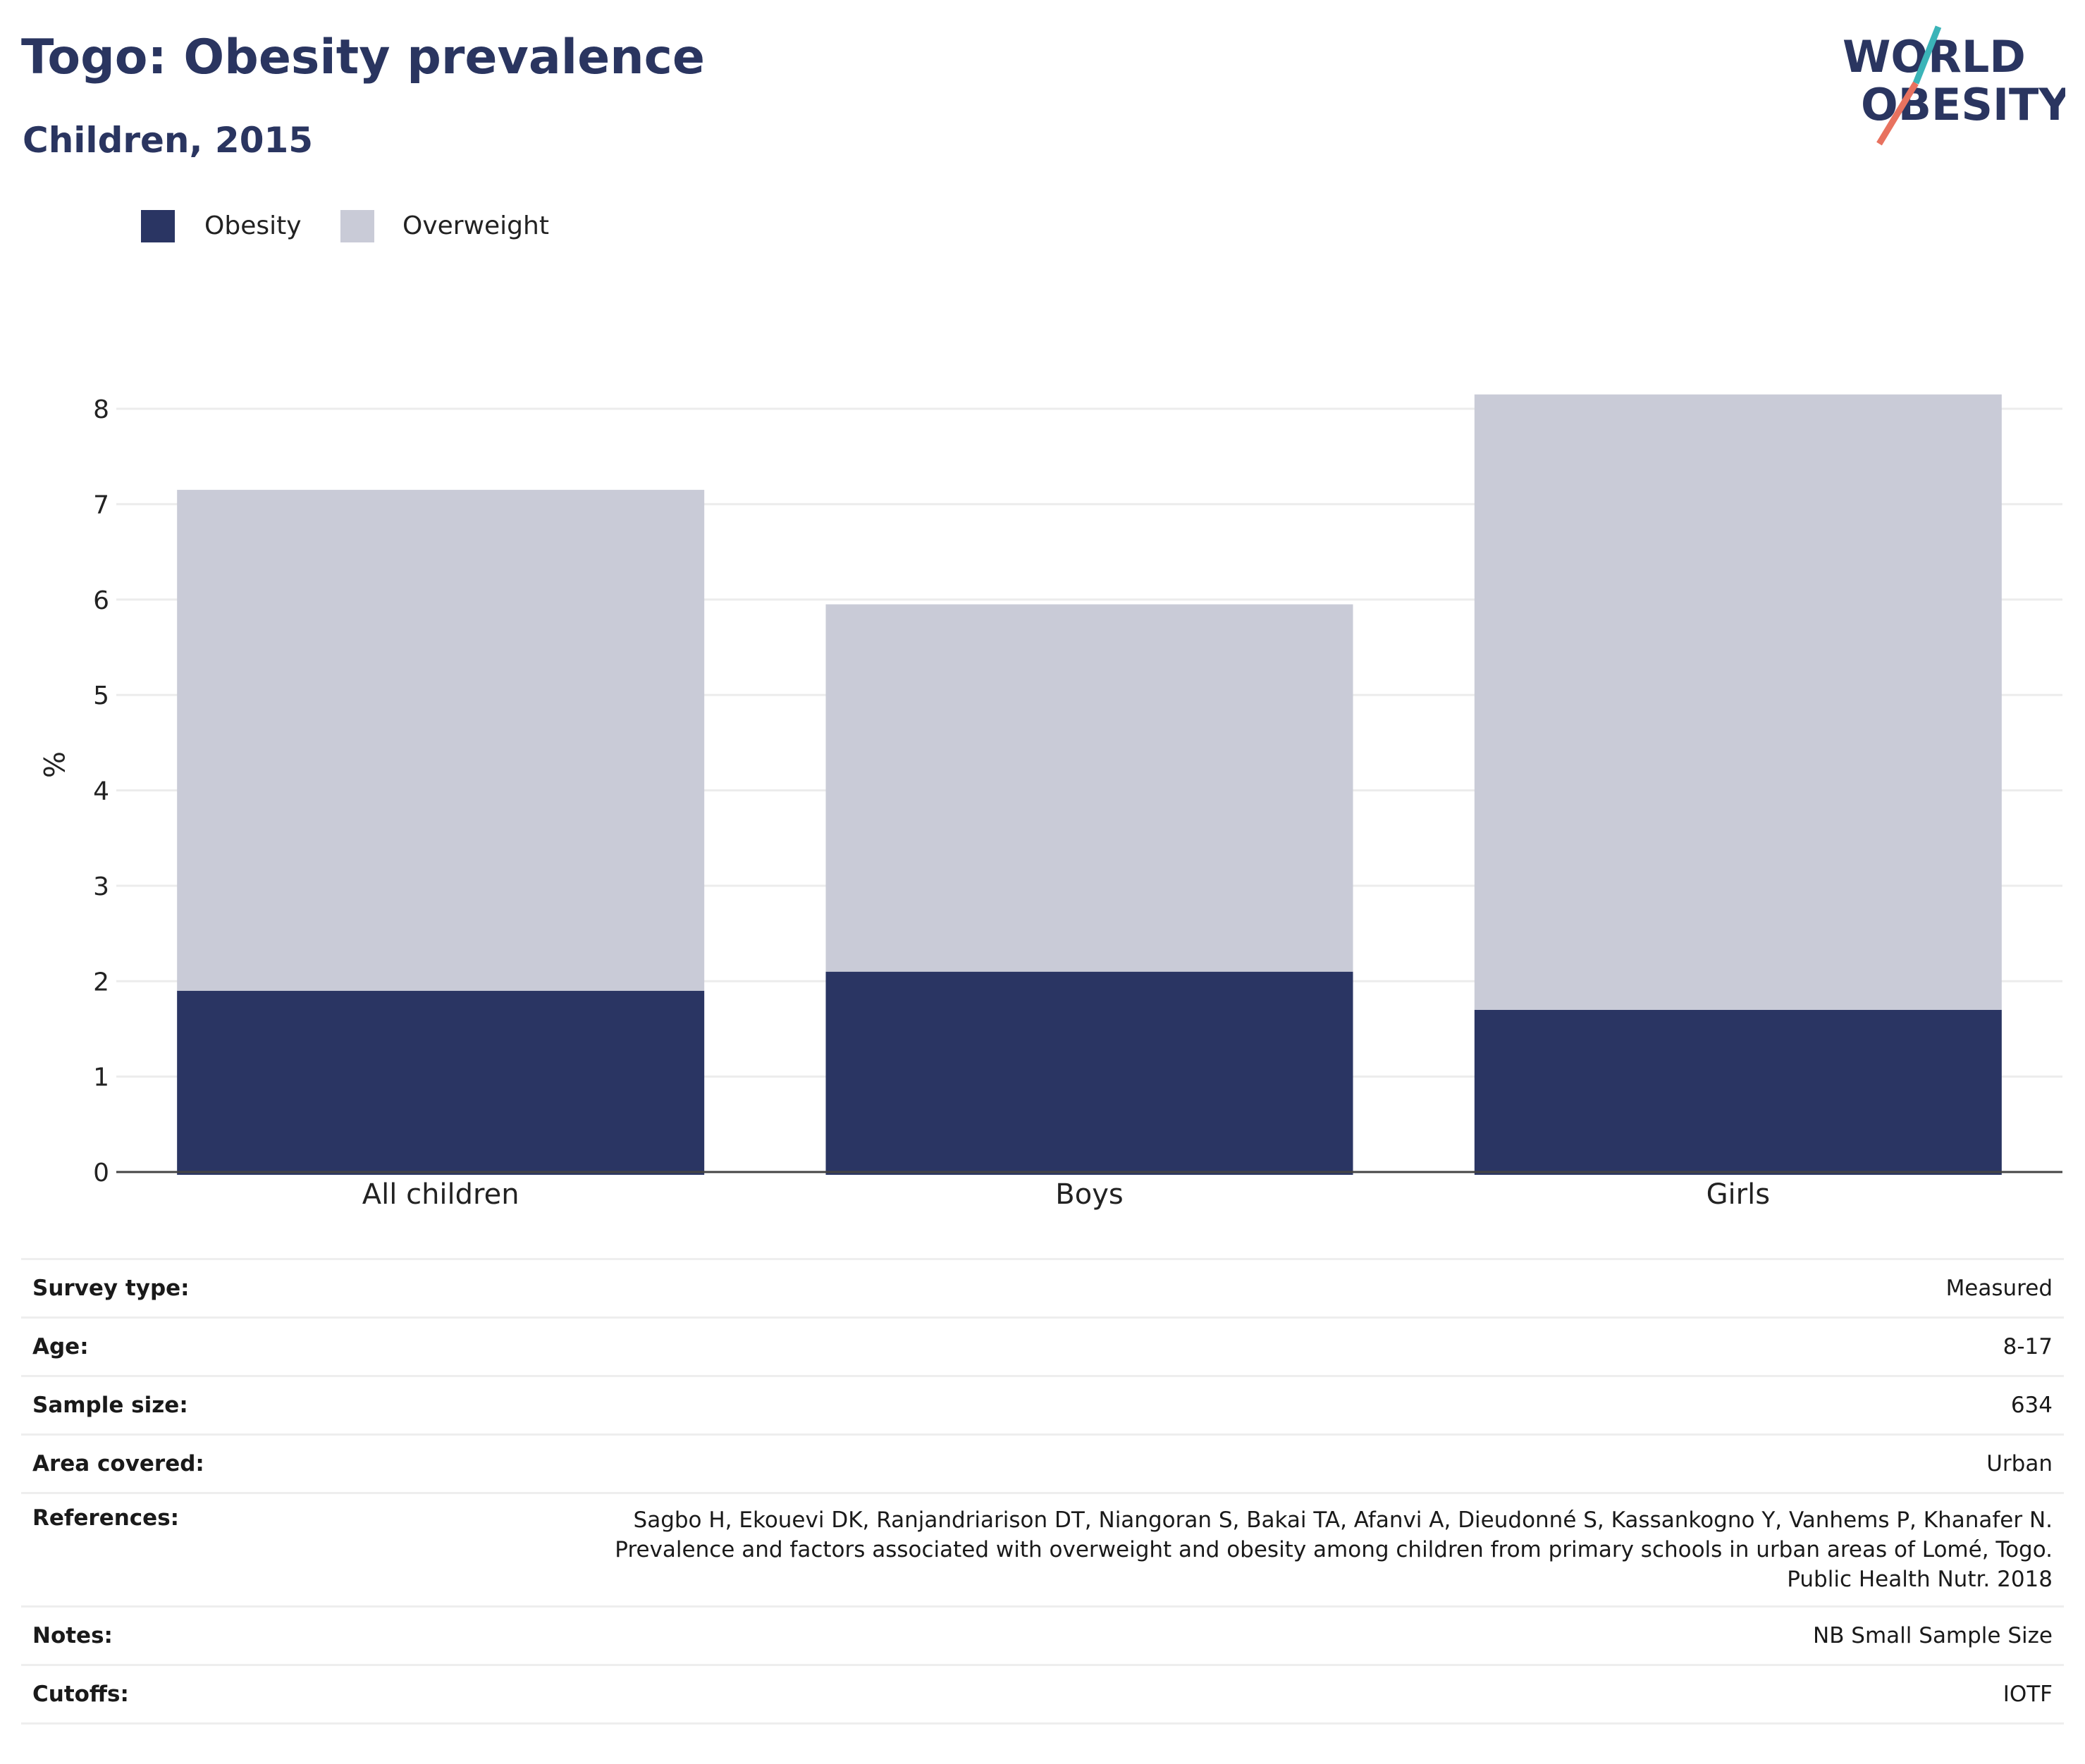 The height and width of the screenshot is (1764, 2085). I want to click on chart-title: Togo: Obesity prevalence, so click(363, 57).